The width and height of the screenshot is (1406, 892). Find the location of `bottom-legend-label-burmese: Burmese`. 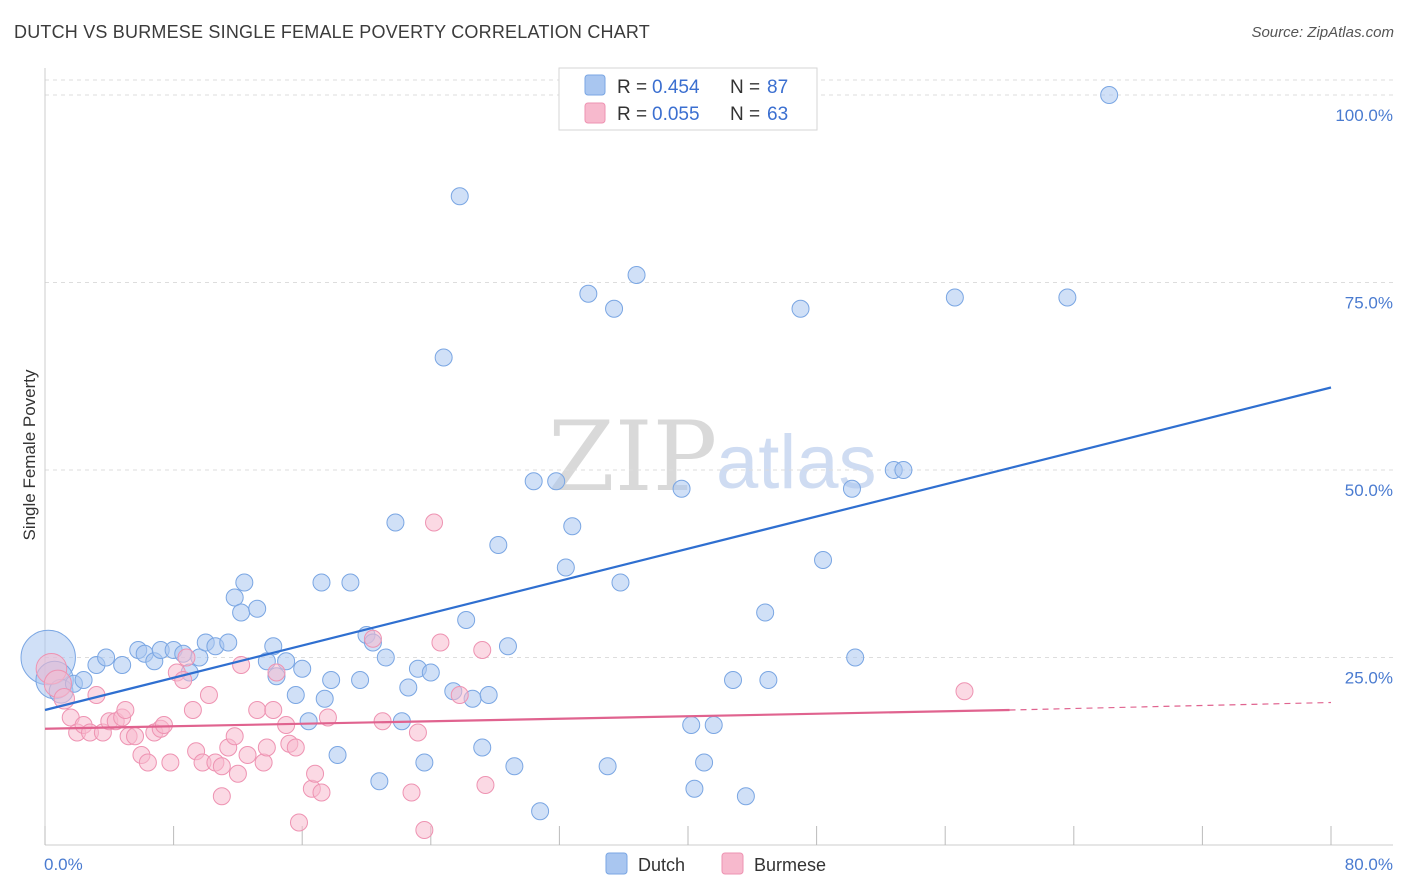

bottom-legend-label-burmese: Burmese is located at coordinates (790, 865).